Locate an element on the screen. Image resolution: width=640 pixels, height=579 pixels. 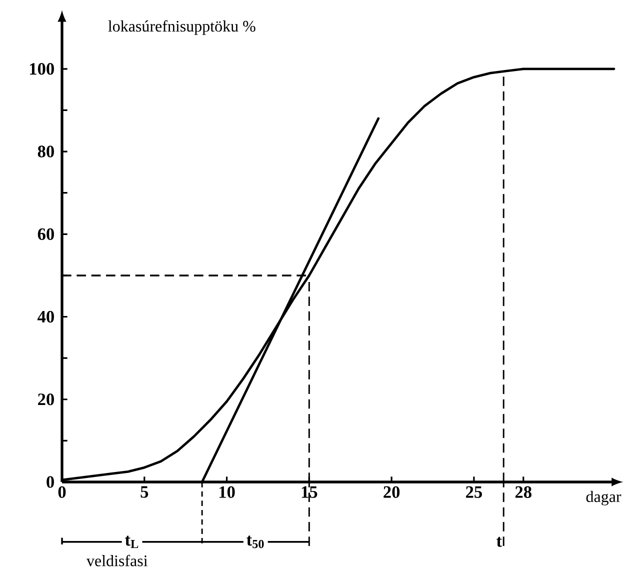
y-tick-label: 40 is located at coordinates (46, 316).